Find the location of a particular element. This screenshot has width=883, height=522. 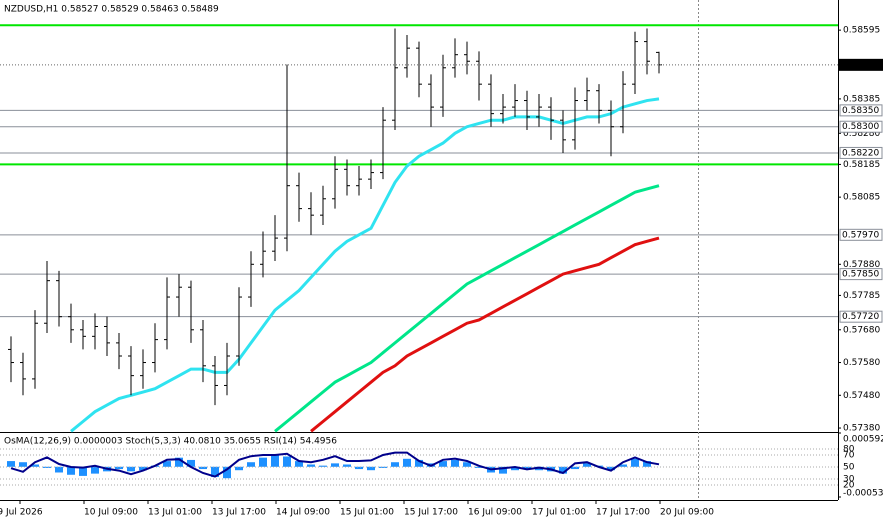

time-label: 10 Jul 09:00 is located at coordinates (111, 513).